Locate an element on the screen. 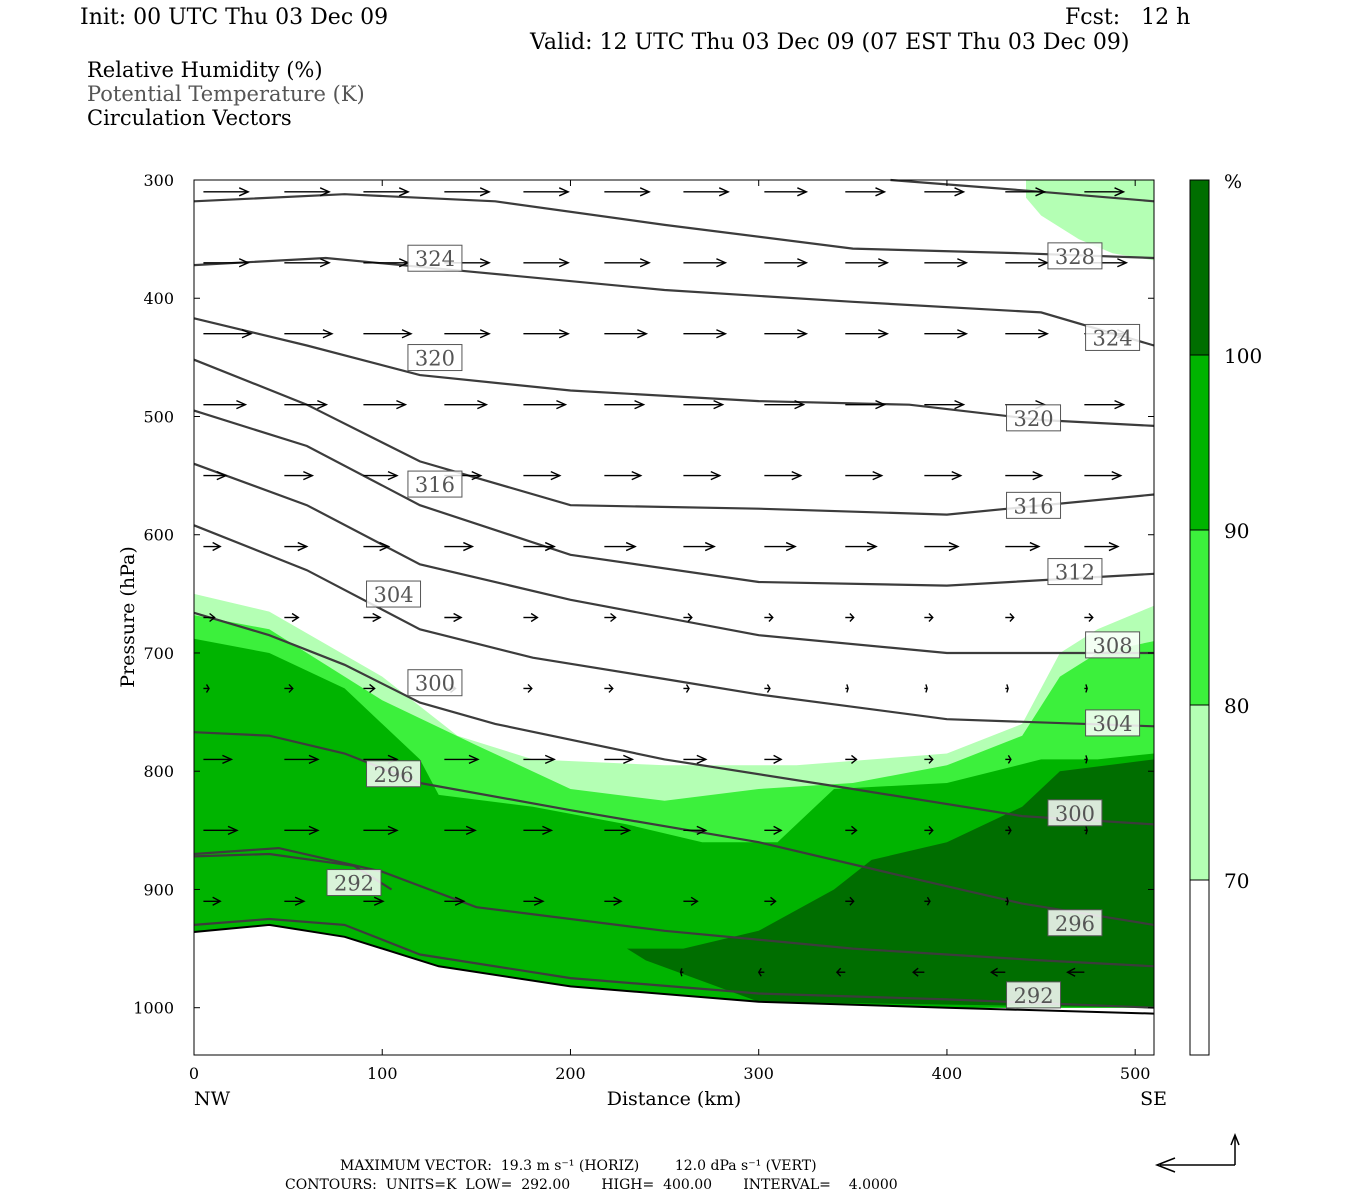 Image resolution: width=1350 pixels, height=1200 pixels. theta-label-16: 292 is located at coordinates (354, 883).